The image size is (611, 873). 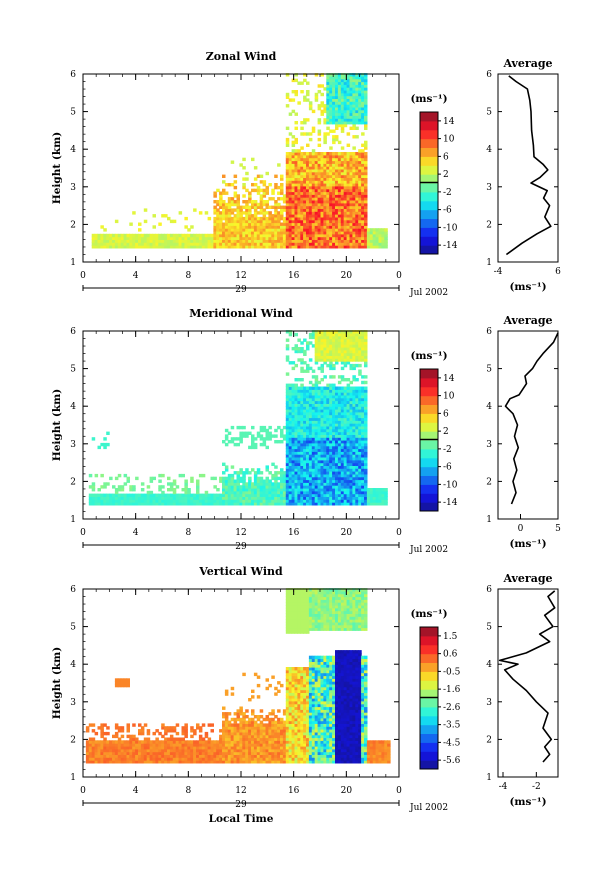 What do you see at coordinates (489, 482) in the screenshot?
I see `profile-y-tick-label: 2` at bounding box center [489, 482].